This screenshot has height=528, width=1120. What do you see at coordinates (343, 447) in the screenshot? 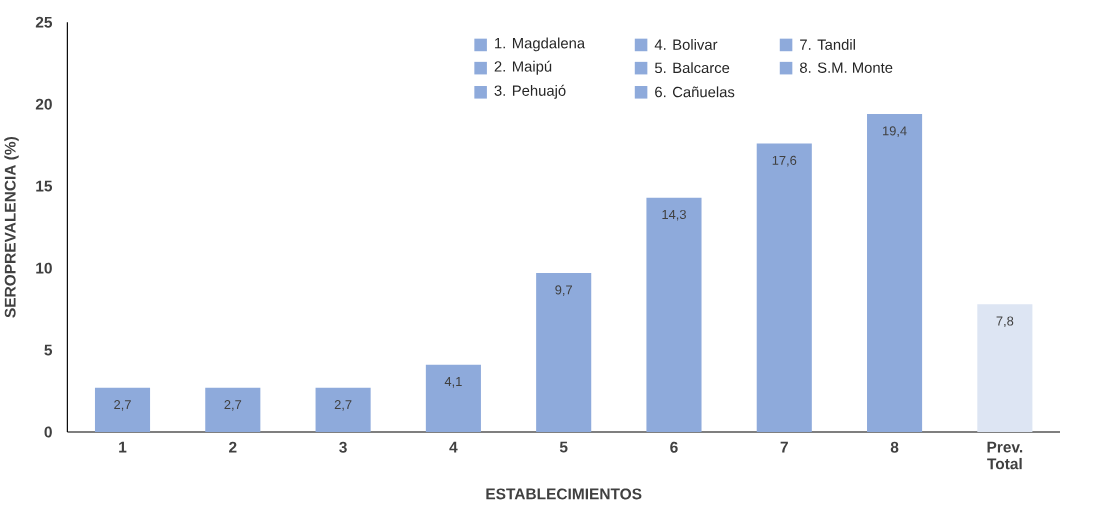
I see `x-tick-label: 3` at bounding box center [343, 447].